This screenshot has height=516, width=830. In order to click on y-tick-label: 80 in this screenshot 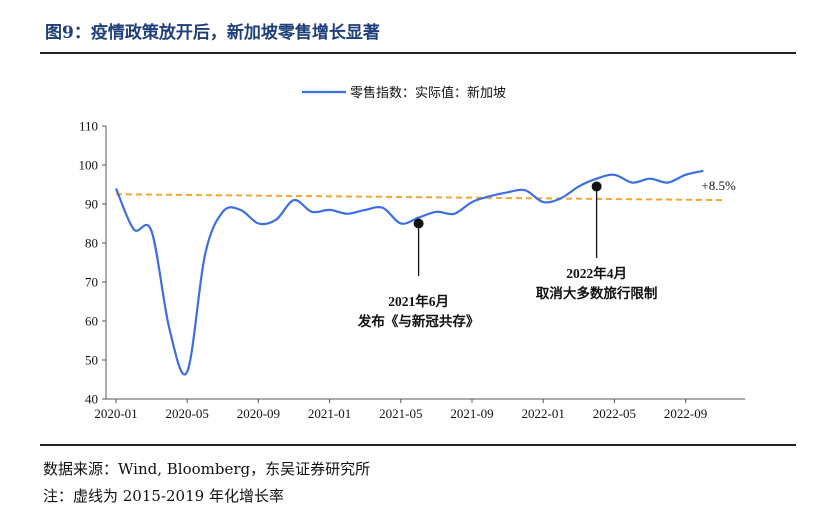, I will do `click(91, 243)`.